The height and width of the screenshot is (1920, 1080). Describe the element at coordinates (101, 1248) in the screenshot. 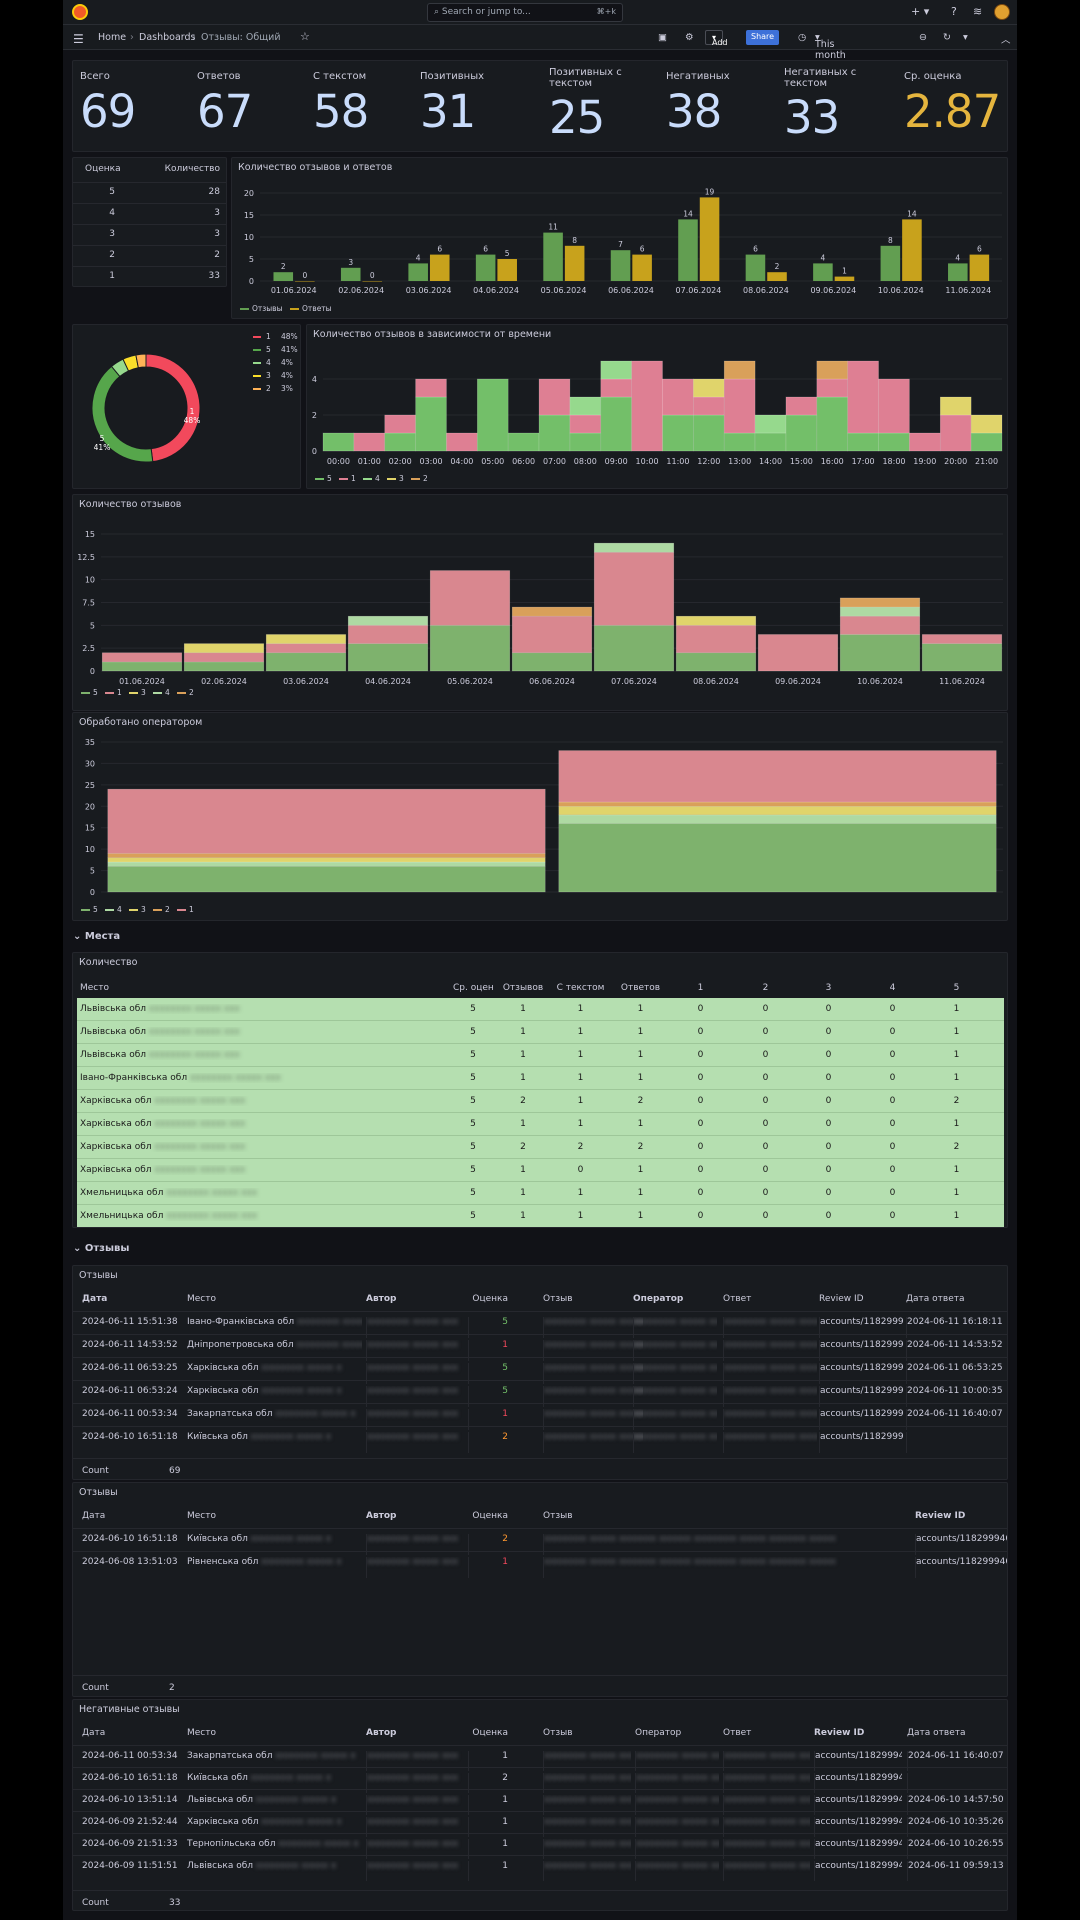

I see `section-reviews-header: ⌄ Отзывы` at that location.